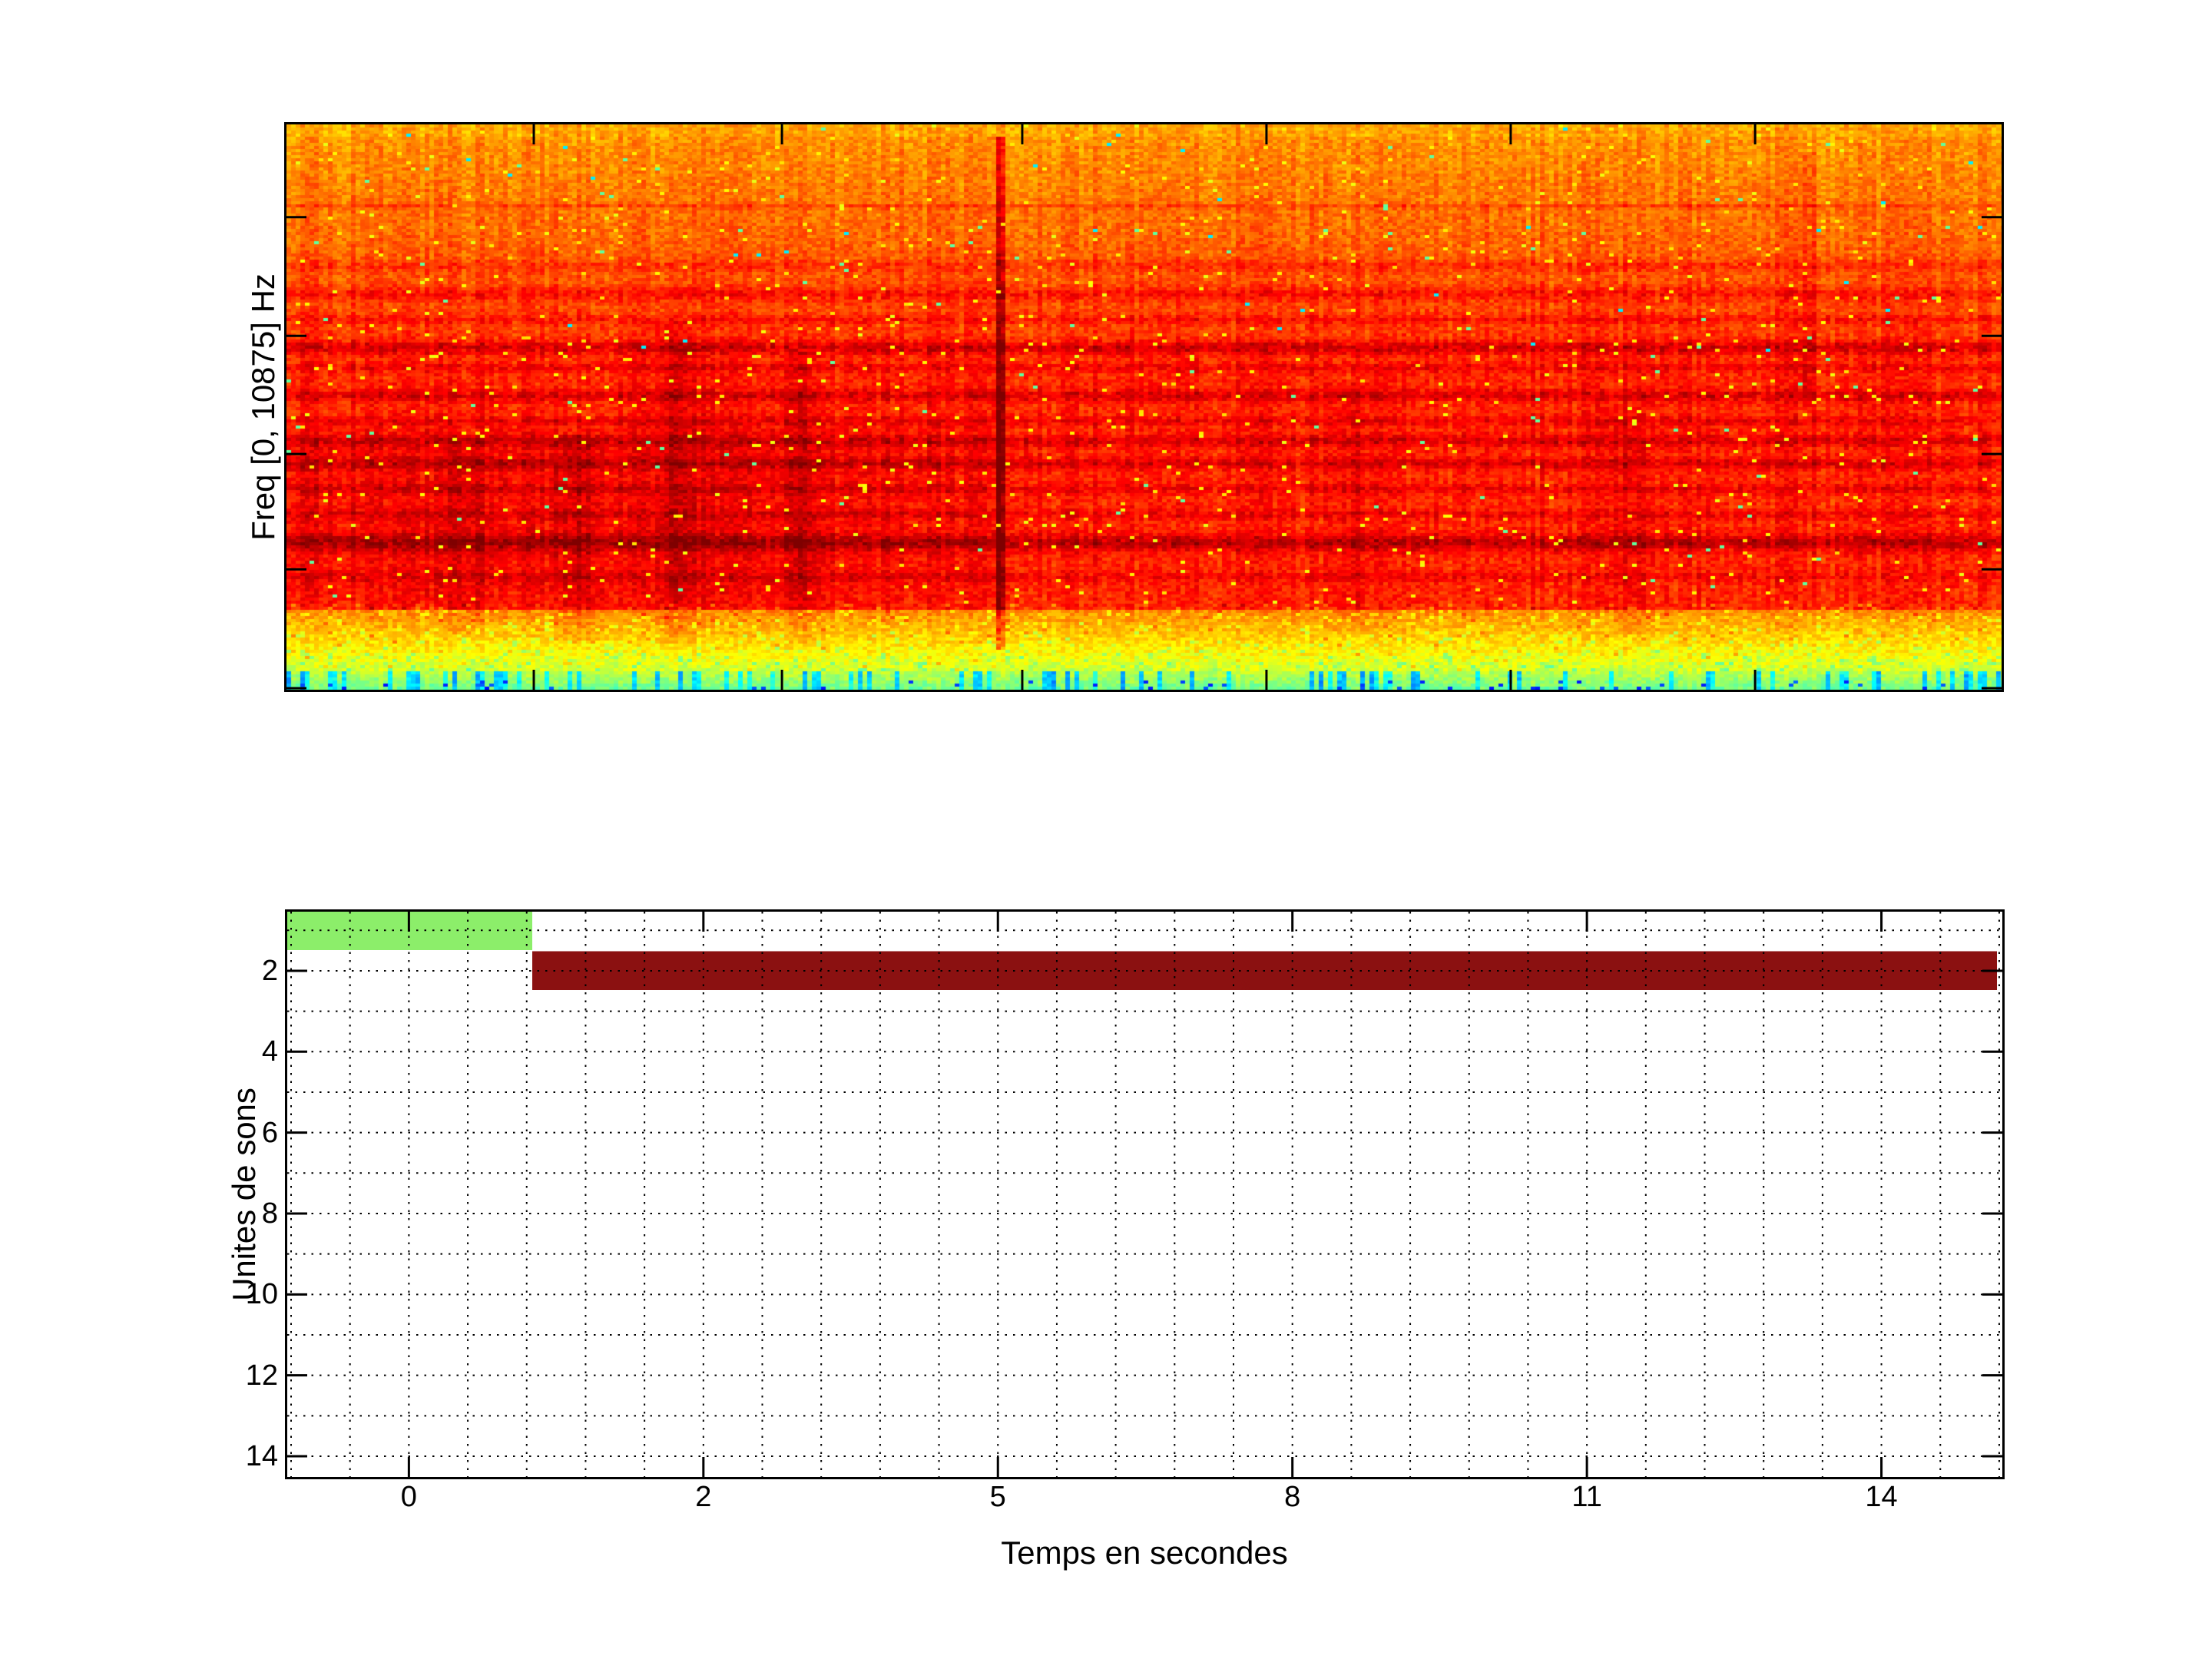  I want to click on timeline-x-tick-label: 11, so click(1587, 1497).